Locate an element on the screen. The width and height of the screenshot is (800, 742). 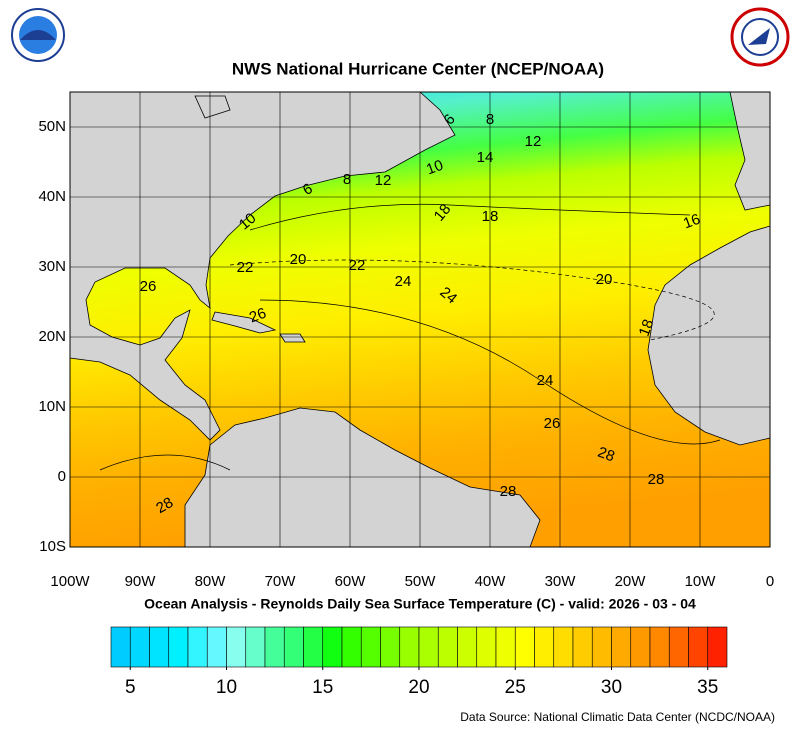
nws-logo is located at coordinates (760, 37).